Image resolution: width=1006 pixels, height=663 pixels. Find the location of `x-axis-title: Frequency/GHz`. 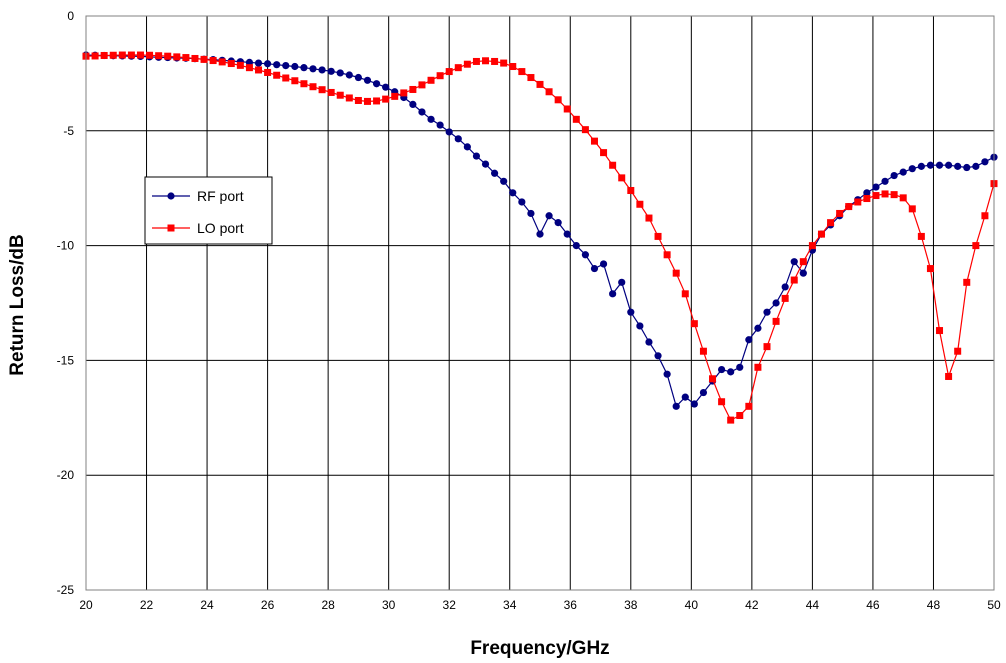

x-axis-title: Frequency/GHz is located at coordinates (539, 648).